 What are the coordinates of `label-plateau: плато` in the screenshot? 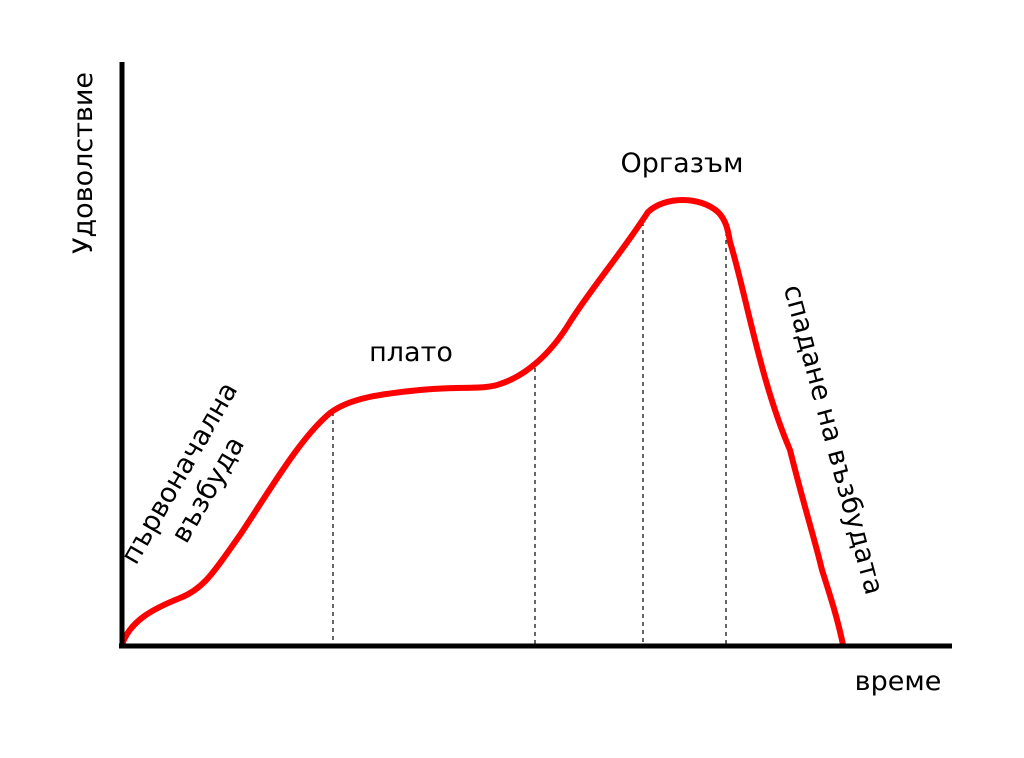 It's located at (411, 352).